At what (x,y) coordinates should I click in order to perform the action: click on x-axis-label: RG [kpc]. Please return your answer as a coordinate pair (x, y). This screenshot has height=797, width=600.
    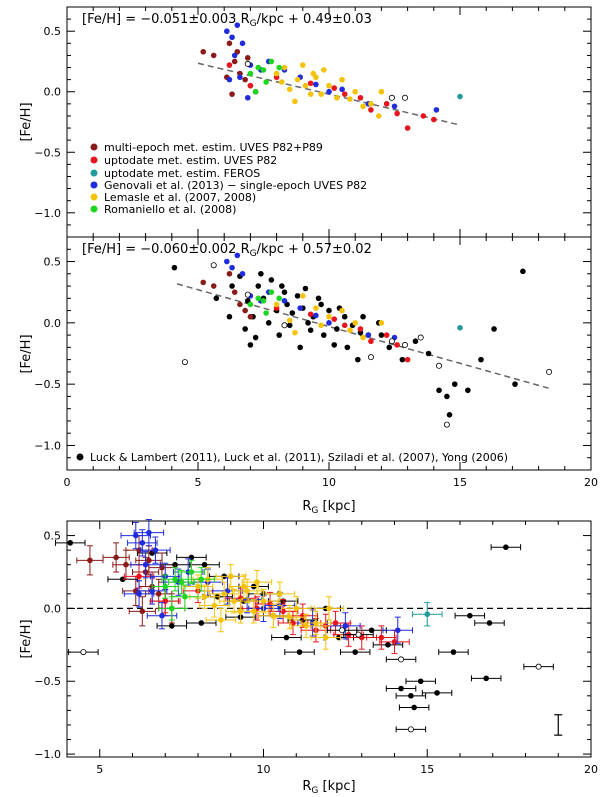
    Looking at the image, I should click on (328, 787).